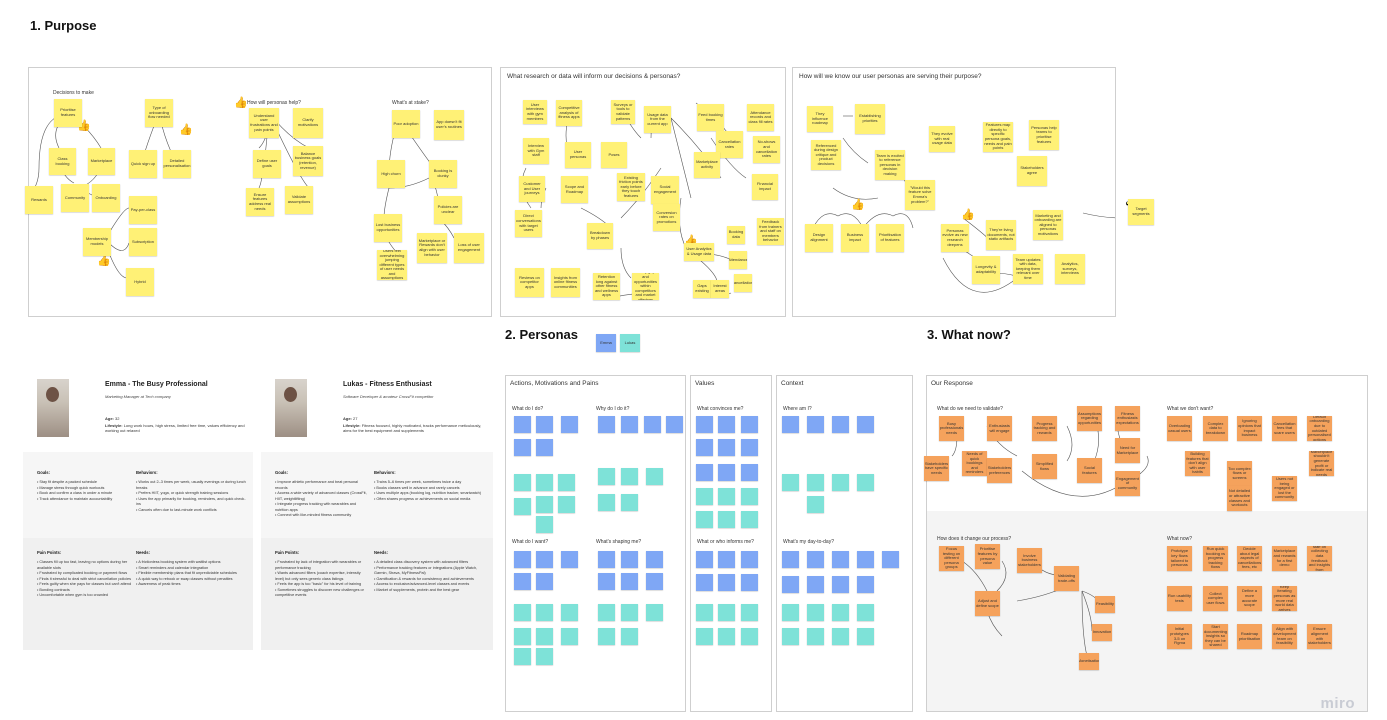 This screenshot has width=1387, height=720. Describe the element at coordinates (720, 289) in the screenshot. I see `sticky-note: Interest areas` at that location.